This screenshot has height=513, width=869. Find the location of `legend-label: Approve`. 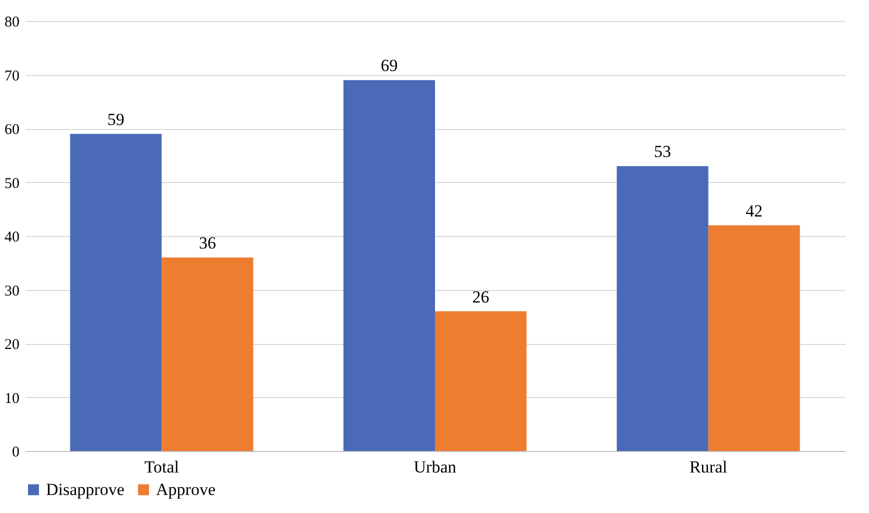

legend-label: Approve is located at coordinates (186, 489).